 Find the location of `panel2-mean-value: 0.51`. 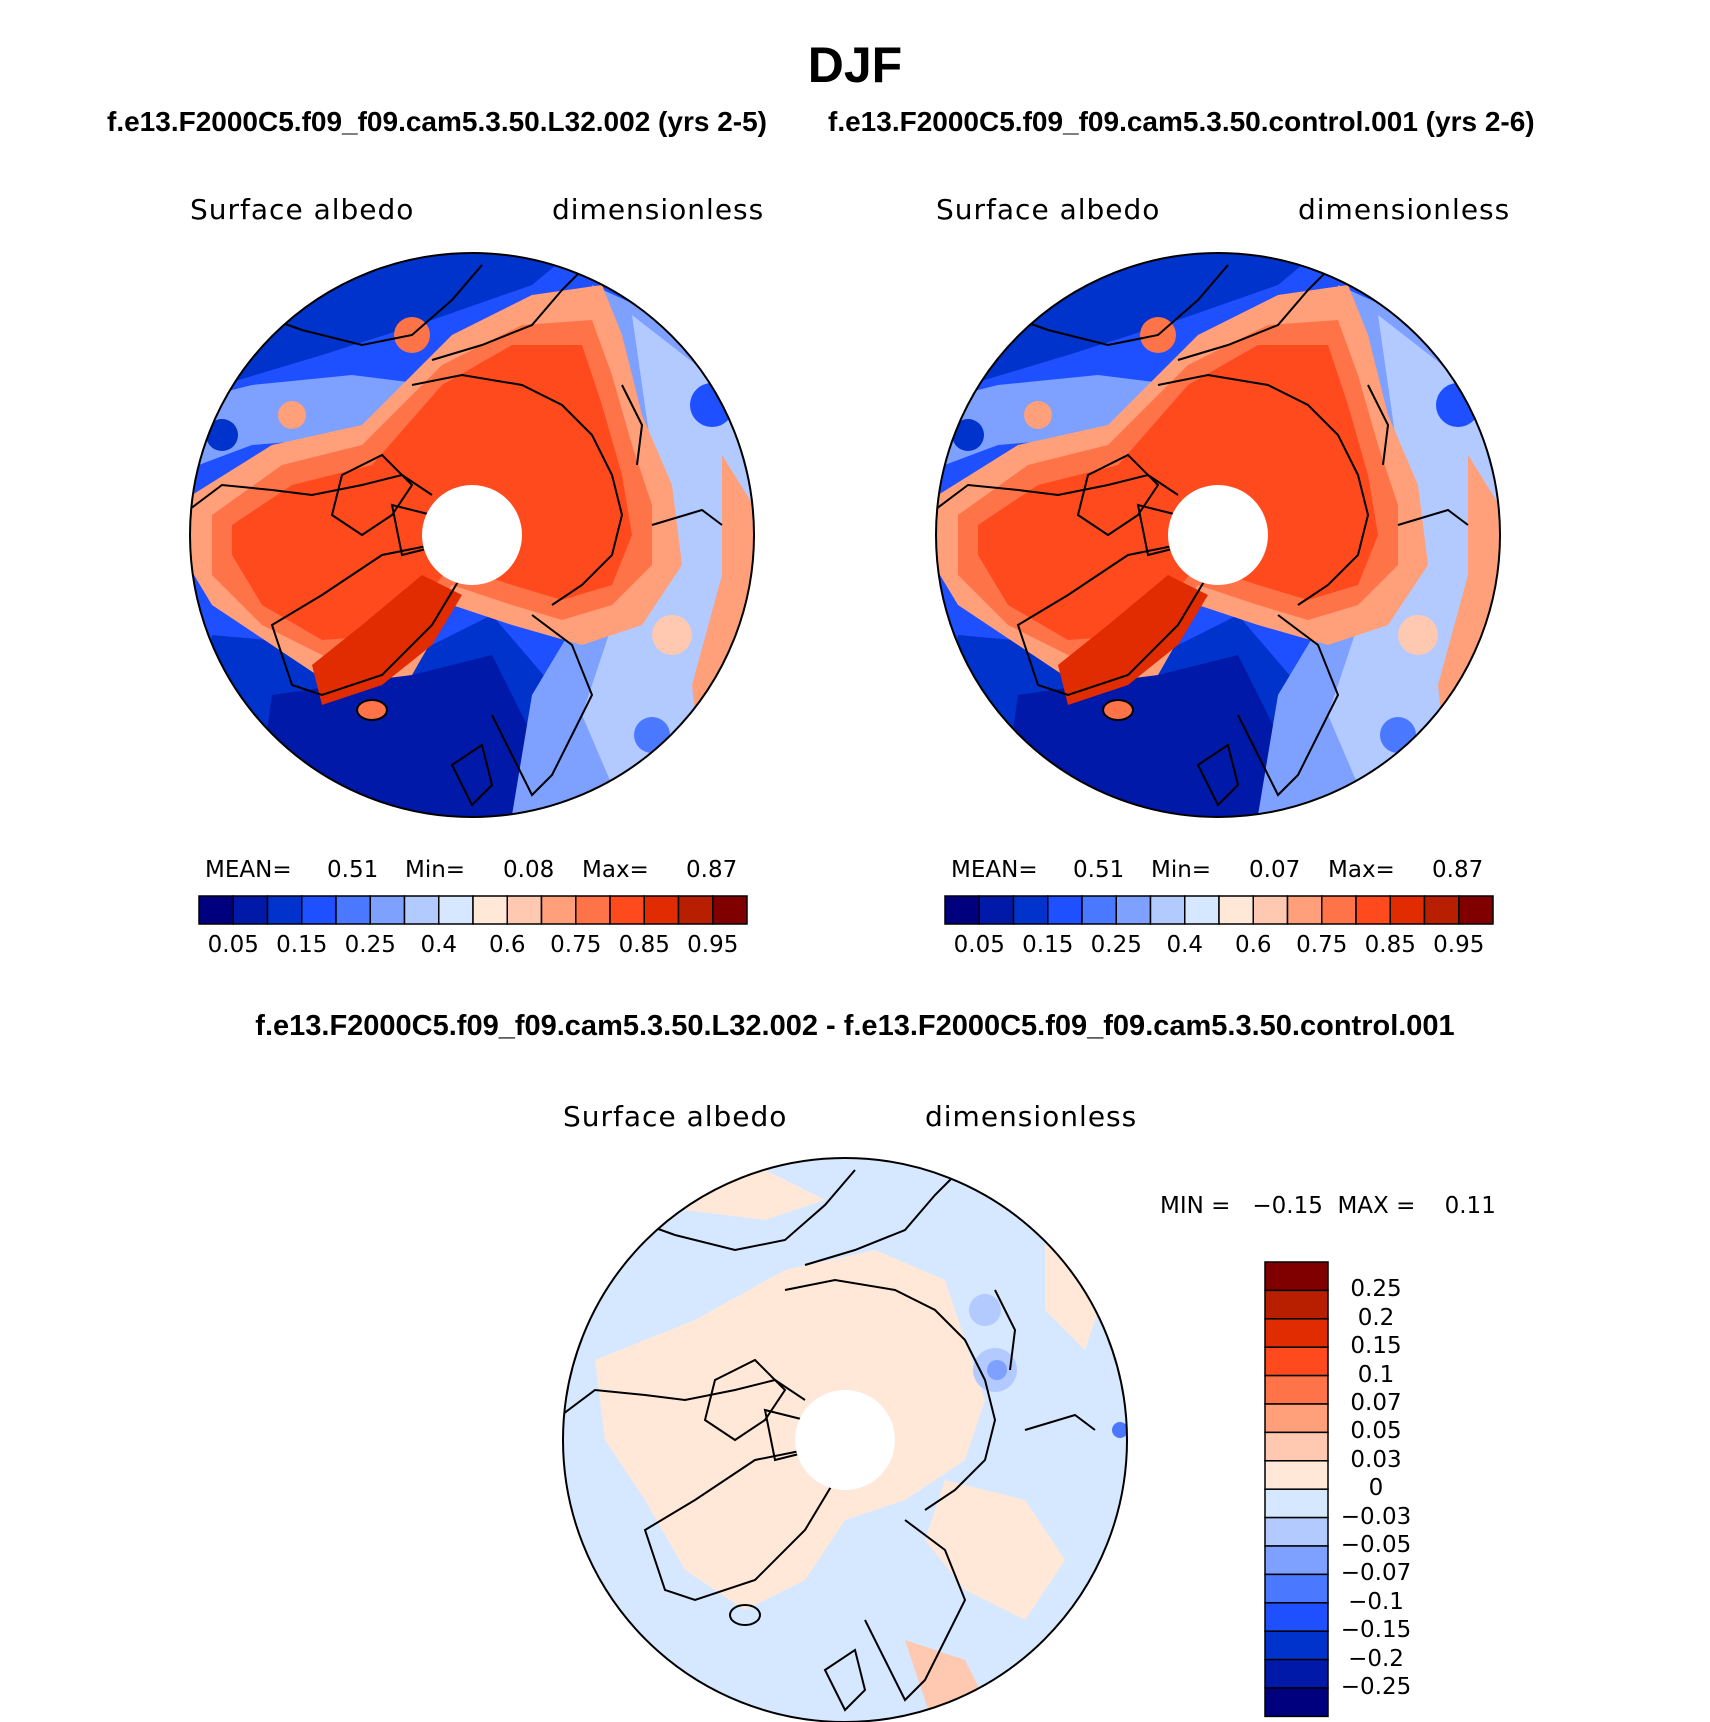

panel2-mean-value: 0.51 is located at coordinates (1099, 870).